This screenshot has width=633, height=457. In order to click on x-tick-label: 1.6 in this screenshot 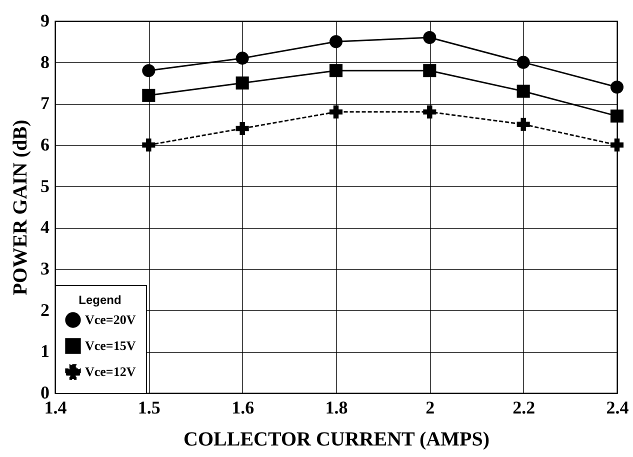, I will do `click(243, 408)`.